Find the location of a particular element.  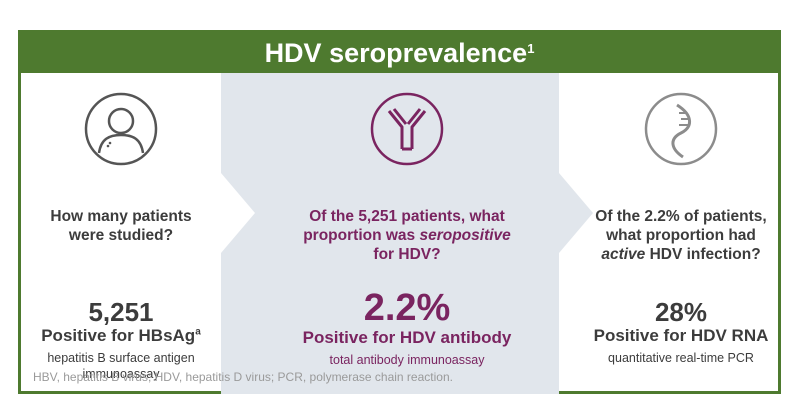

question-1-line-1: How many patients is located at coordinates (121, 216).